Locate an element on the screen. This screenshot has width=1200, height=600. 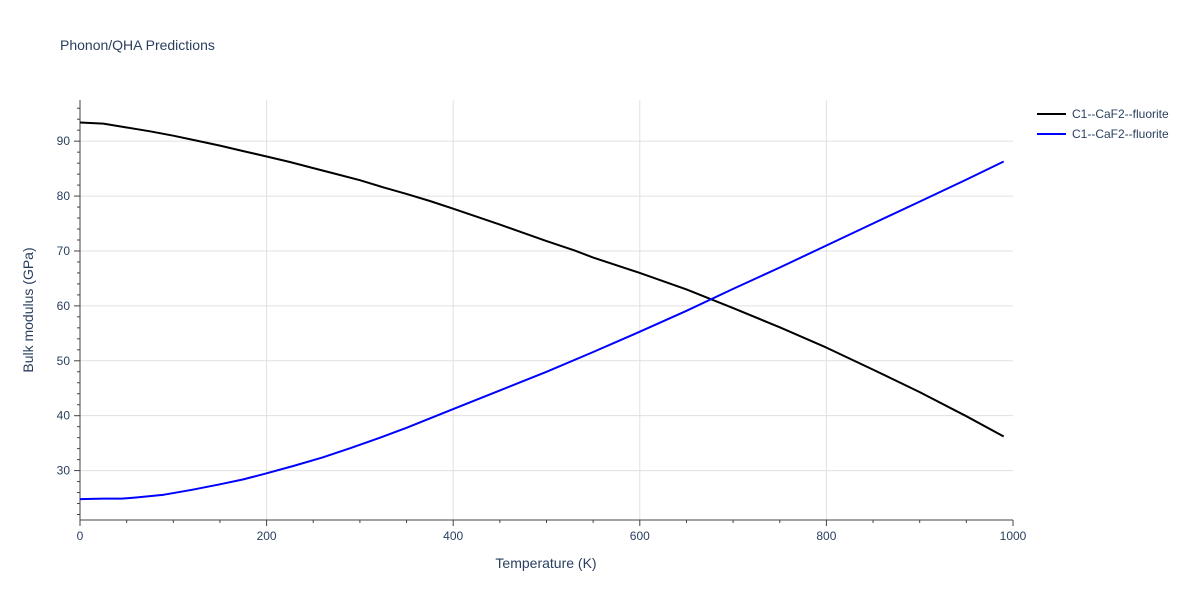
y-tick-label: 90 is located at coordinates (64, 141).